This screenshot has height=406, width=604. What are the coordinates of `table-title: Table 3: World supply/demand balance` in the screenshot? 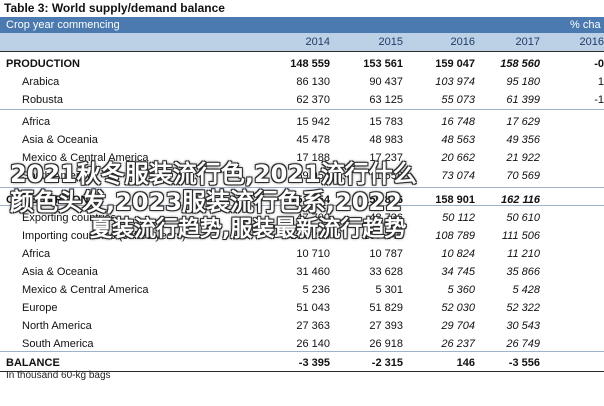 It's located at (302, 9).